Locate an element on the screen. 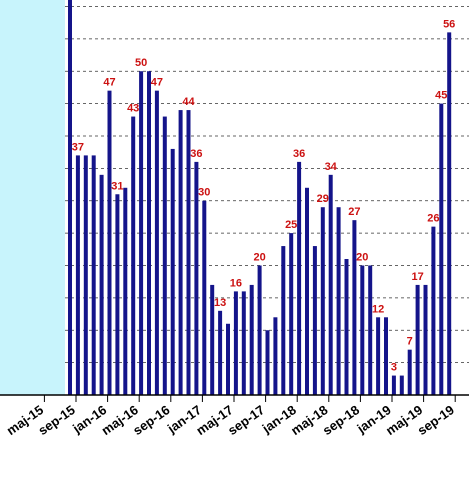 The height and width of the screenshot is (479, 469). data-label: 12 is located at coordinates (378, 309).